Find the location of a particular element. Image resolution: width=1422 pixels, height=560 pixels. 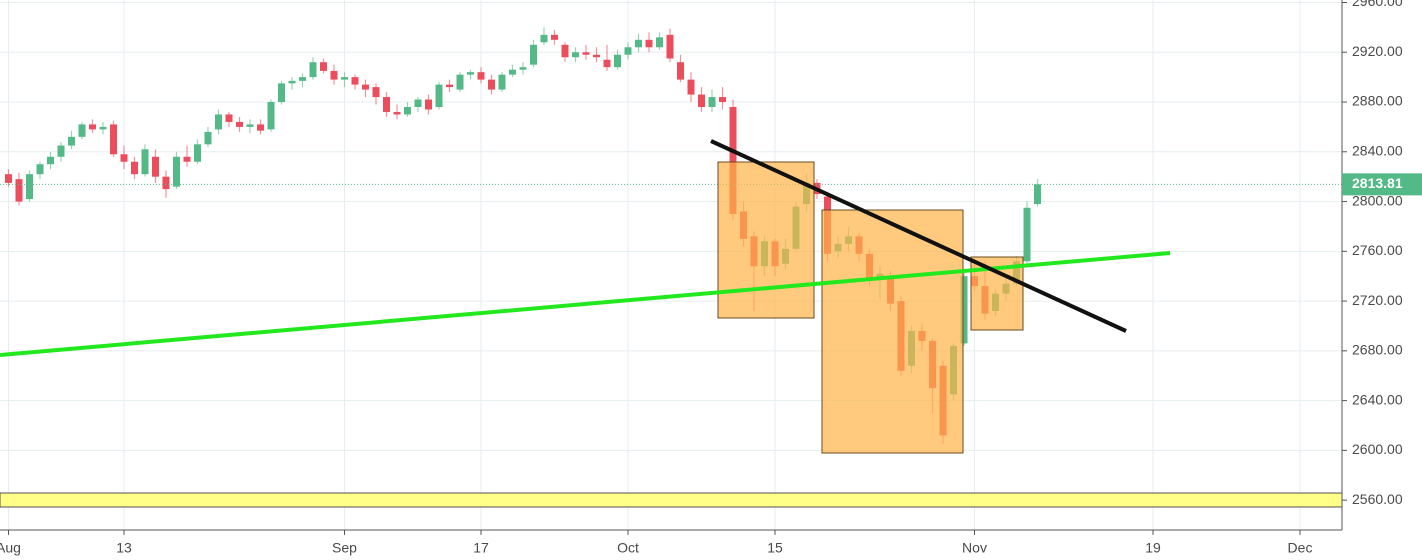

y-tick-label: 2800.00 is located at coordinates (1377, 200).